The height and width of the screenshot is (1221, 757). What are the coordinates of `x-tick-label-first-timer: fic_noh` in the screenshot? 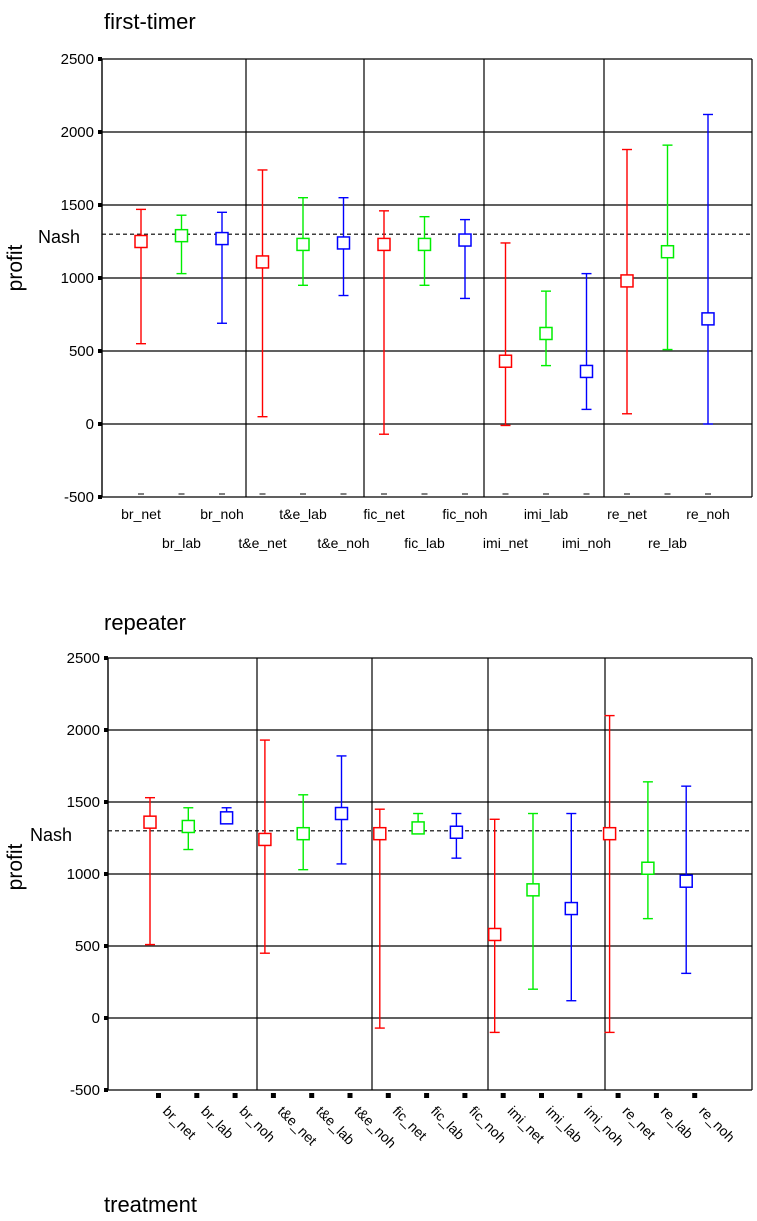 It's located at (464, 514).